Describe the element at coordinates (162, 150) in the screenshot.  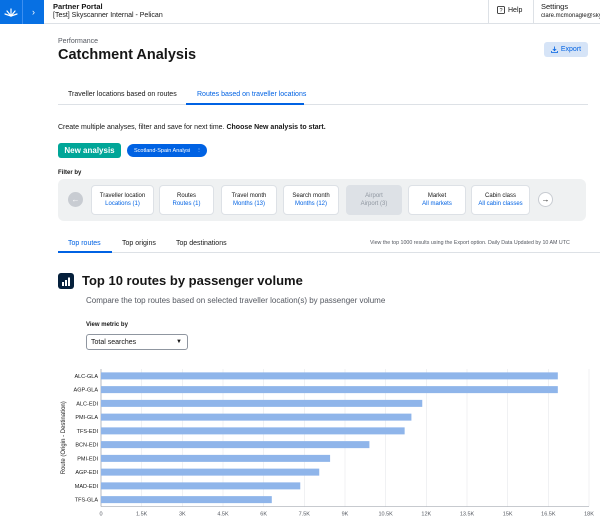
I see `saved-analysis-label: Scotland-Spain Analysi` at that location.